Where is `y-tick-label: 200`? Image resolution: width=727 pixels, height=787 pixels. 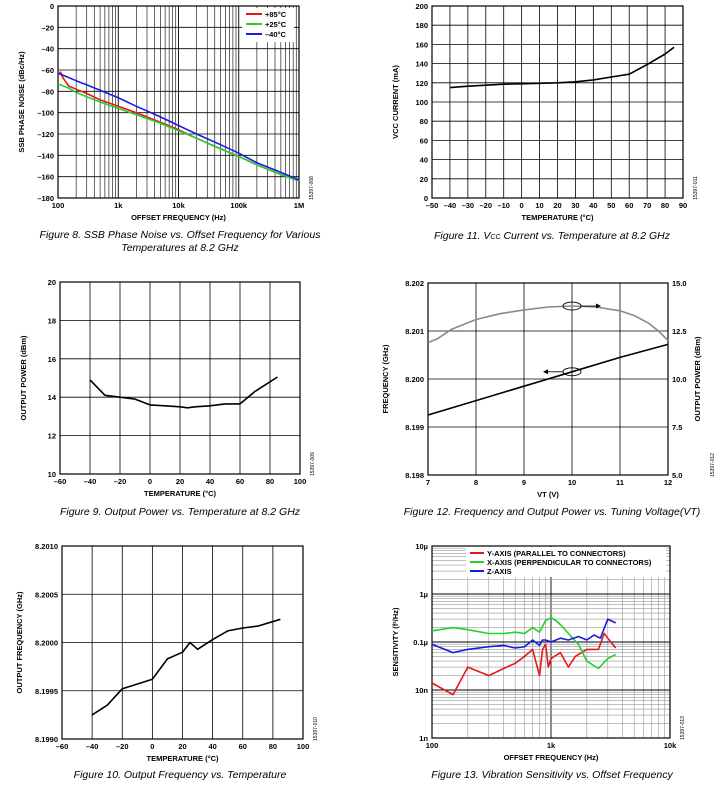 y-tick-label: 200 is located at coordinates (421, 6).